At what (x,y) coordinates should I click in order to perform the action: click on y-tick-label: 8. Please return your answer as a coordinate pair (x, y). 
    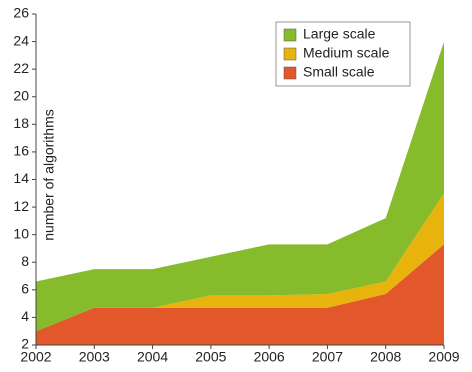
    Looking at the image, I should click on (25, 261).